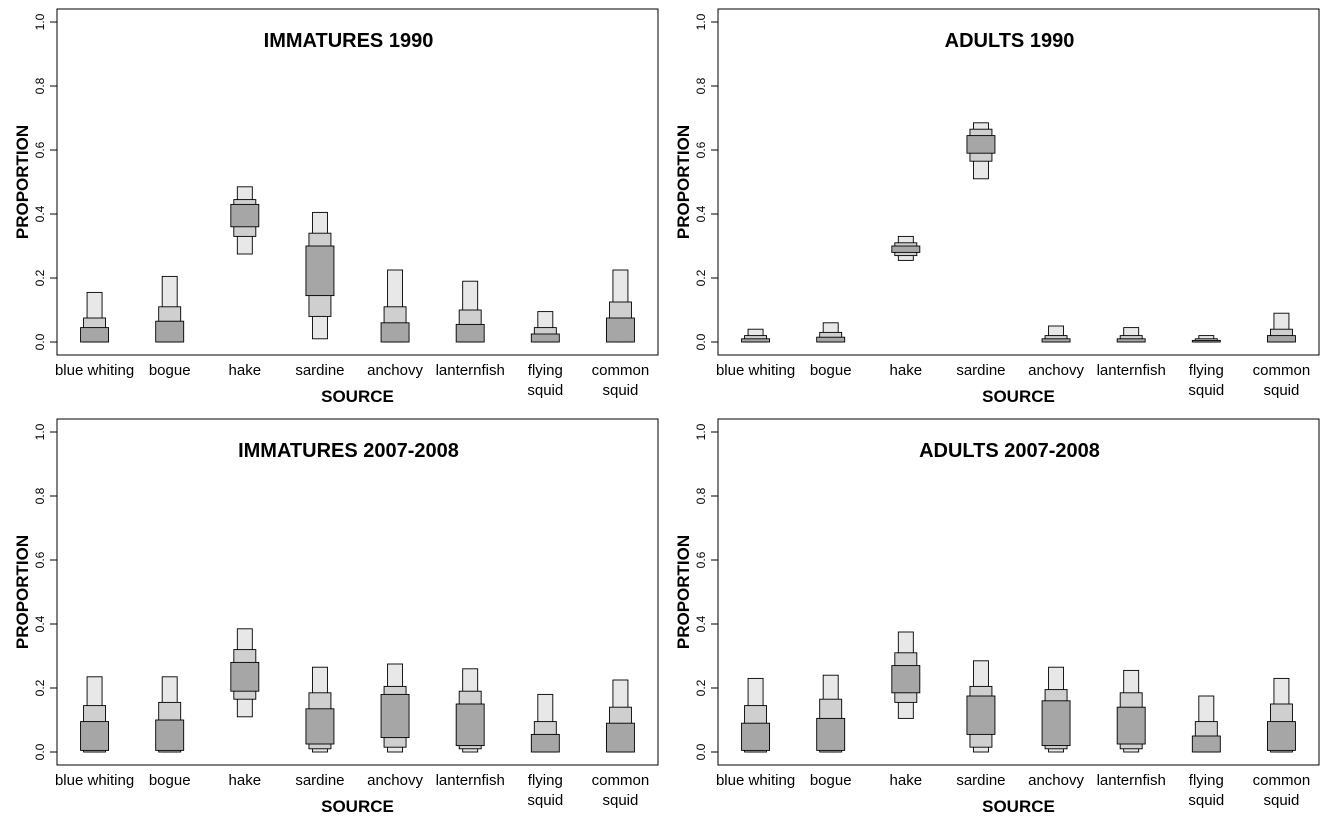 The height and width of the screenshot is (820, 1323). I want to click on chart-title: ADULTS 2007-2008, so click(1009, 451).